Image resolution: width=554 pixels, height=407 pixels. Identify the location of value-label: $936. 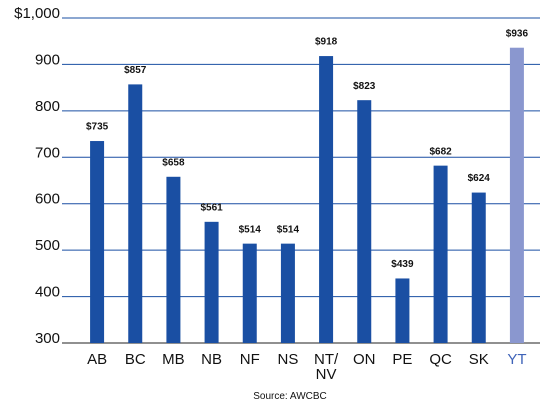
(517, 33).